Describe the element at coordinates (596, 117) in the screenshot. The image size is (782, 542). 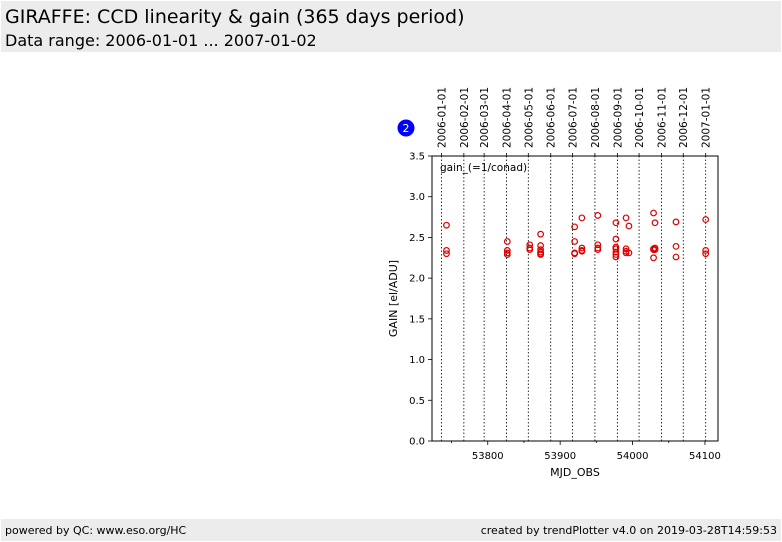
I see `date-label: 2006-08-01` at that location.